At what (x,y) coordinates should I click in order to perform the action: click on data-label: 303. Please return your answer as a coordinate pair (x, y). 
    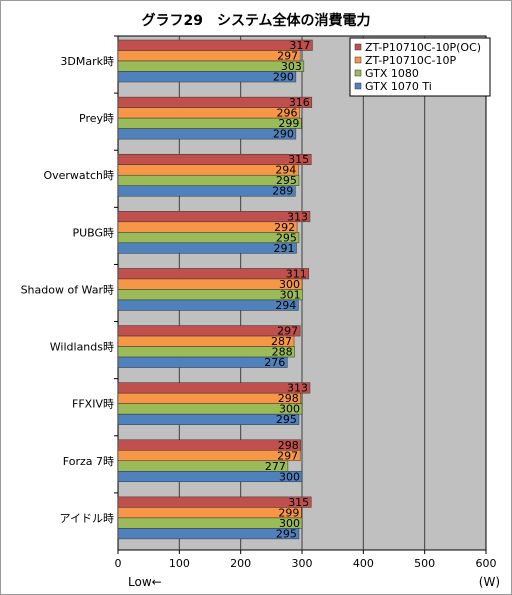
    Looking at the image, I should click on (291, 66).